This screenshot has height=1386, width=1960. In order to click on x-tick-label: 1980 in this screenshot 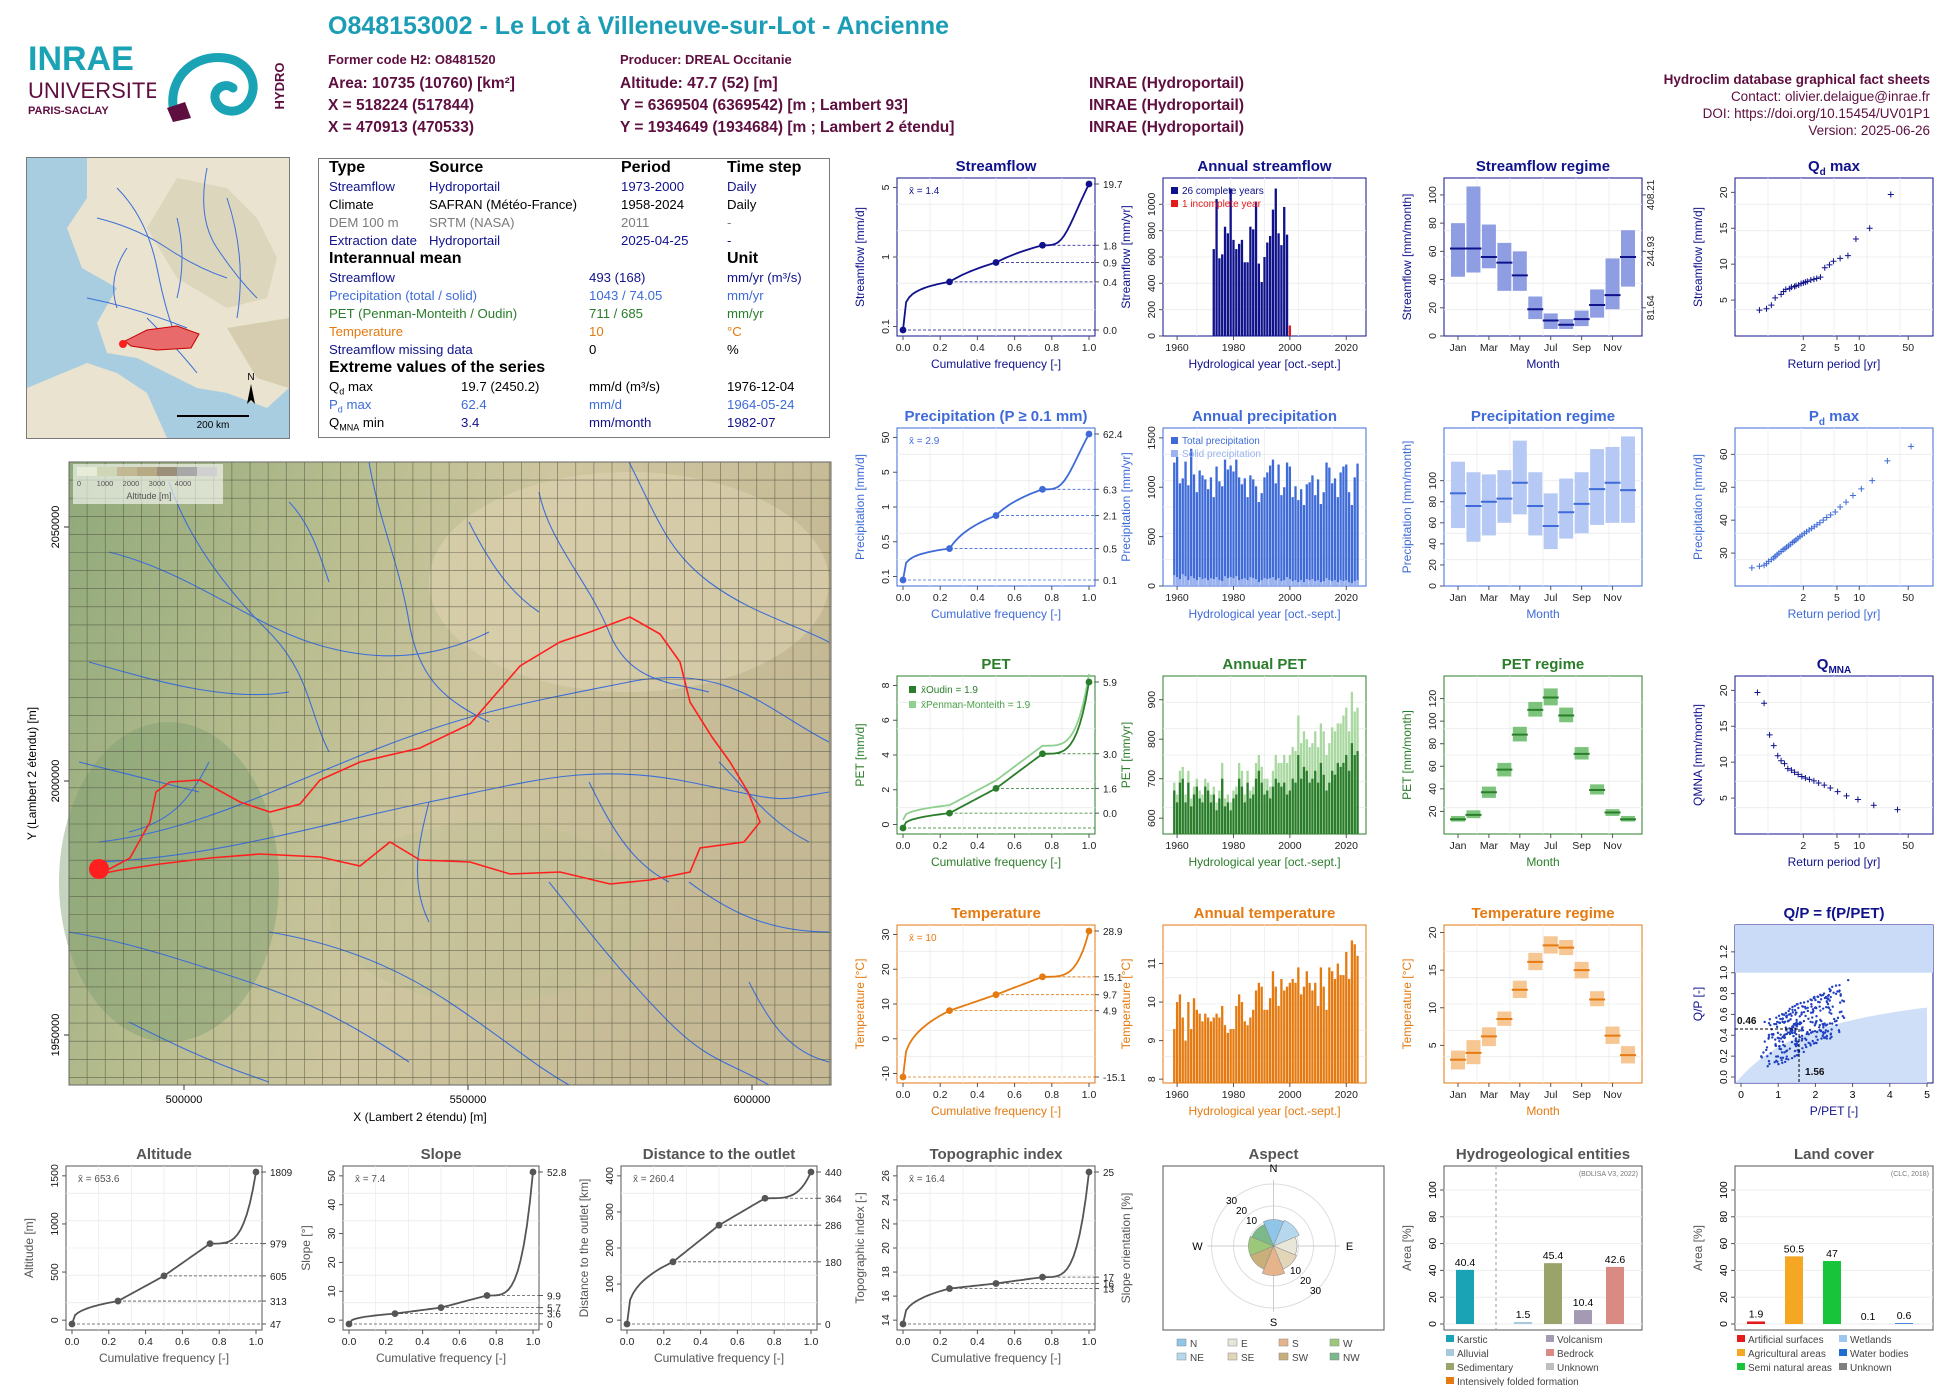, I will do `click(1234, 598)`.